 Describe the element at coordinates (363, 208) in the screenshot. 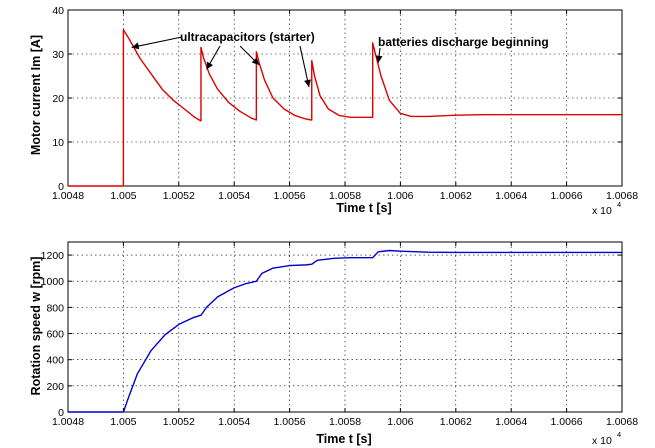

I see `x-axis-label-top: Time t [s]` at that location.